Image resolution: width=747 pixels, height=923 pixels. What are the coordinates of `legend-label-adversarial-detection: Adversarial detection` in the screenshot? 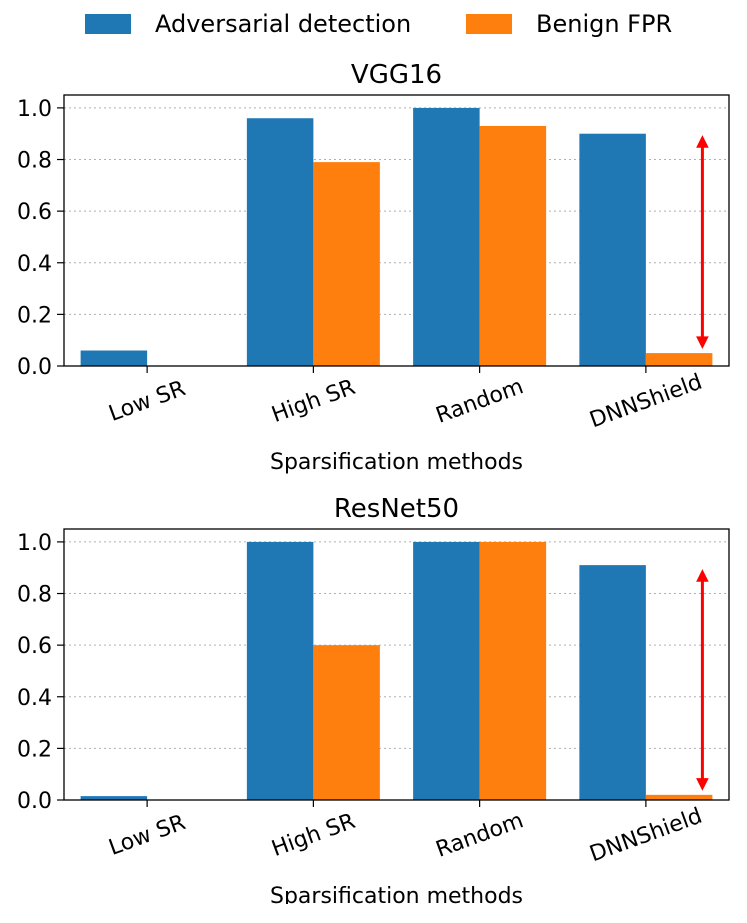 It's located at (283, 24).